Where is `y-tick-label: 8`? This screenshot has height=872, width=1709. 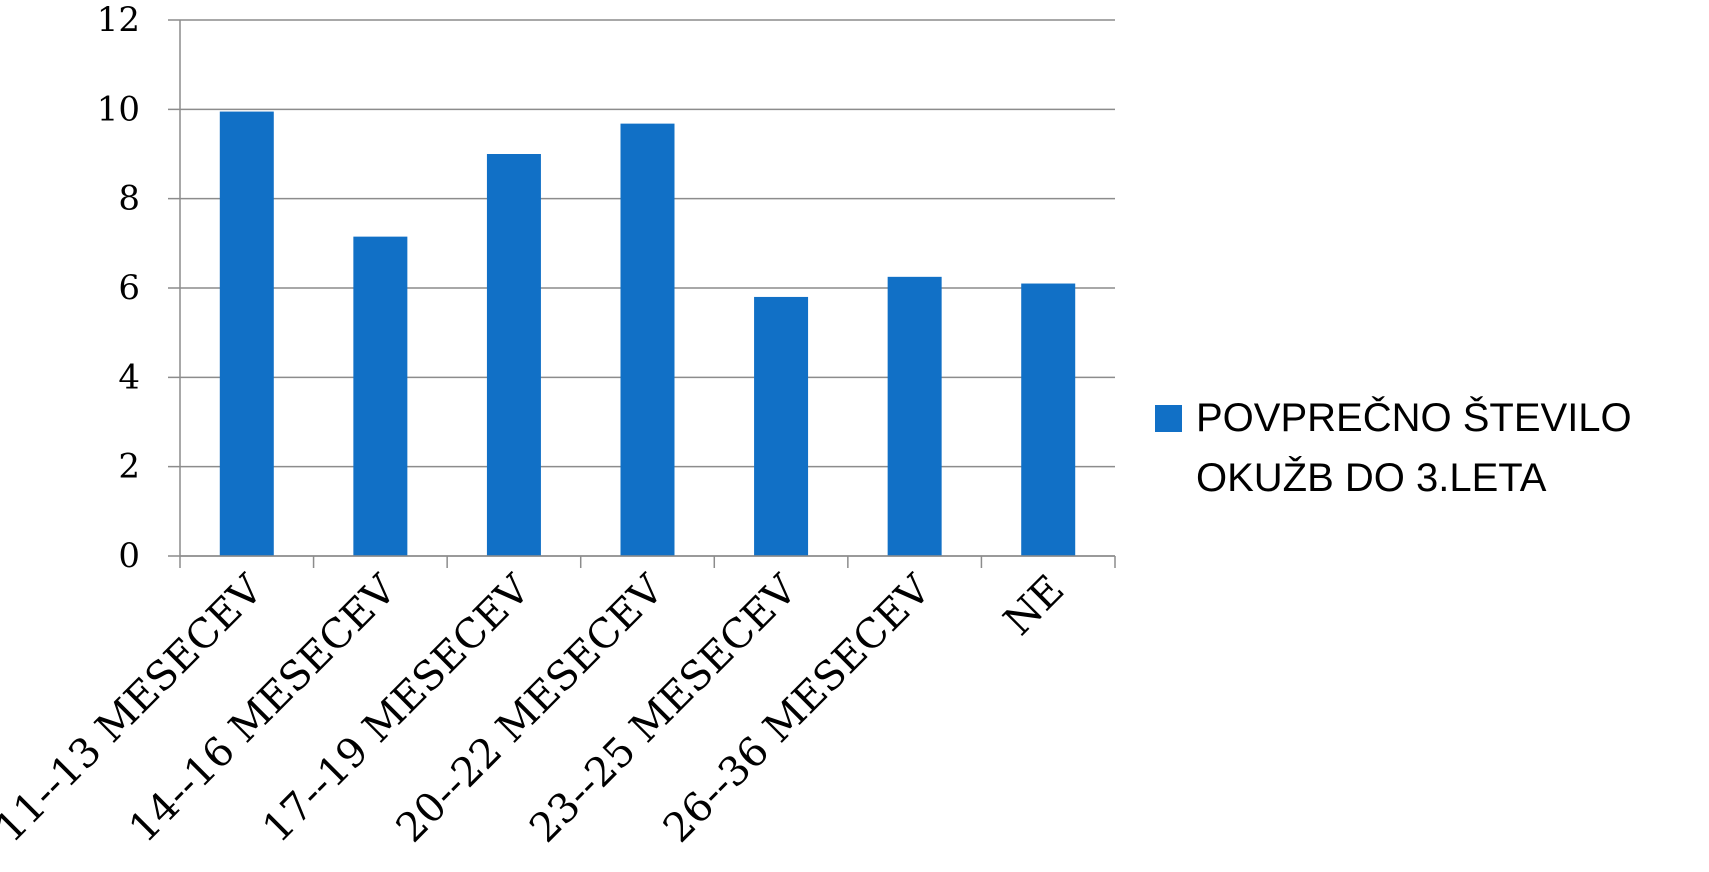
y-tick-label: 8 is located at coordinates (129, 199).